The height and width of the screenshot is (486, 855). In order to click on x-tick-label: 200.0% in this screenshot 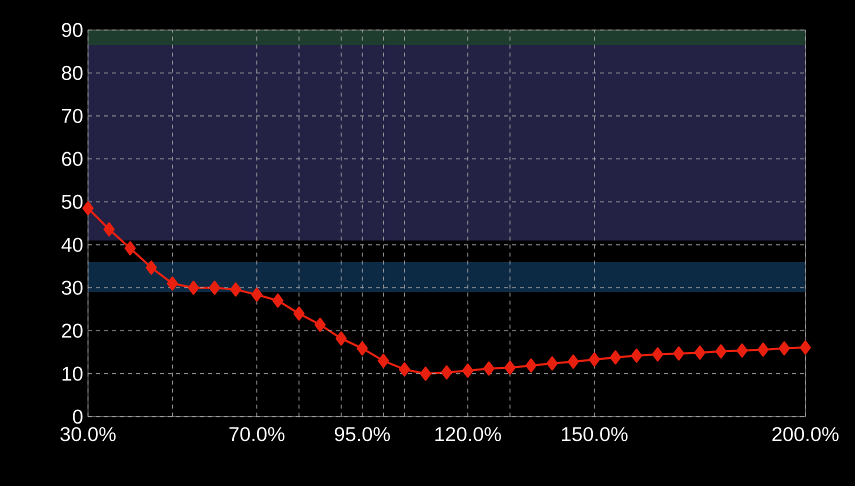, I will do `click(805, 434)`.